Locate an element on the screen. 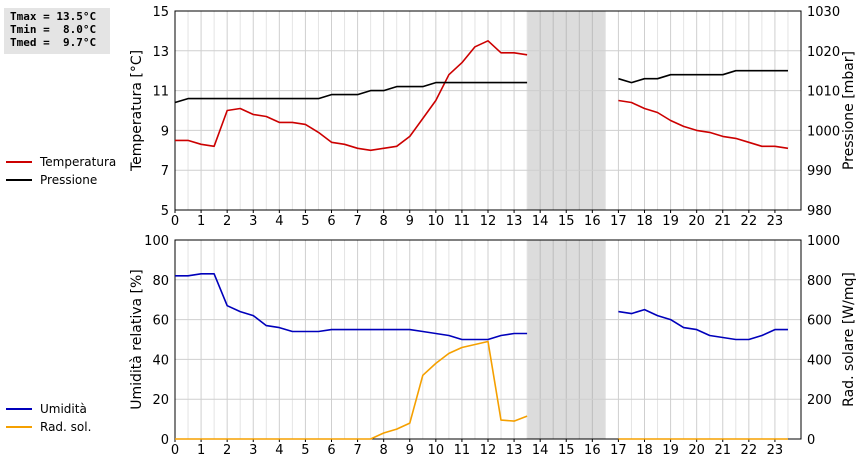  legend-label-radsol: Rad. sol. is located at coordinates (66, 427).